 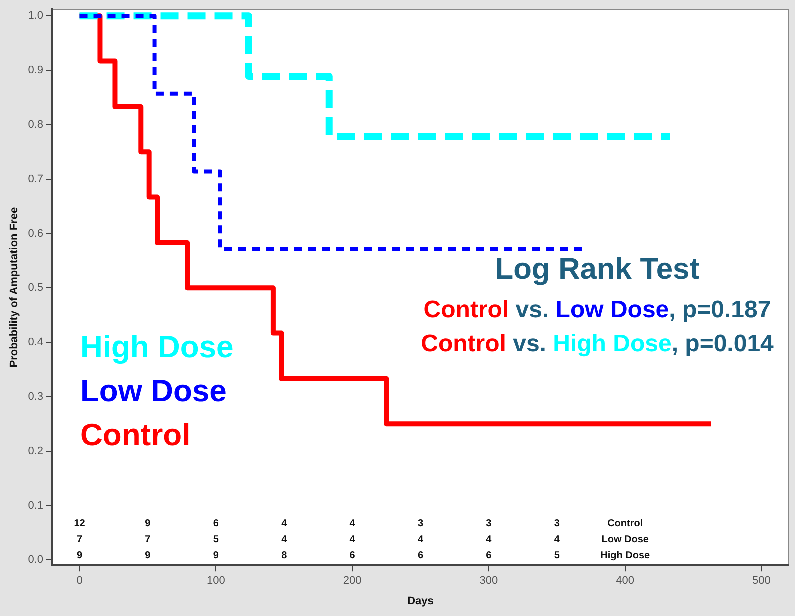 What do you see at coordinates (36, 396) in the screenshot?
I see `y-tick-label: 0.3` at bounding box center [36, 396].